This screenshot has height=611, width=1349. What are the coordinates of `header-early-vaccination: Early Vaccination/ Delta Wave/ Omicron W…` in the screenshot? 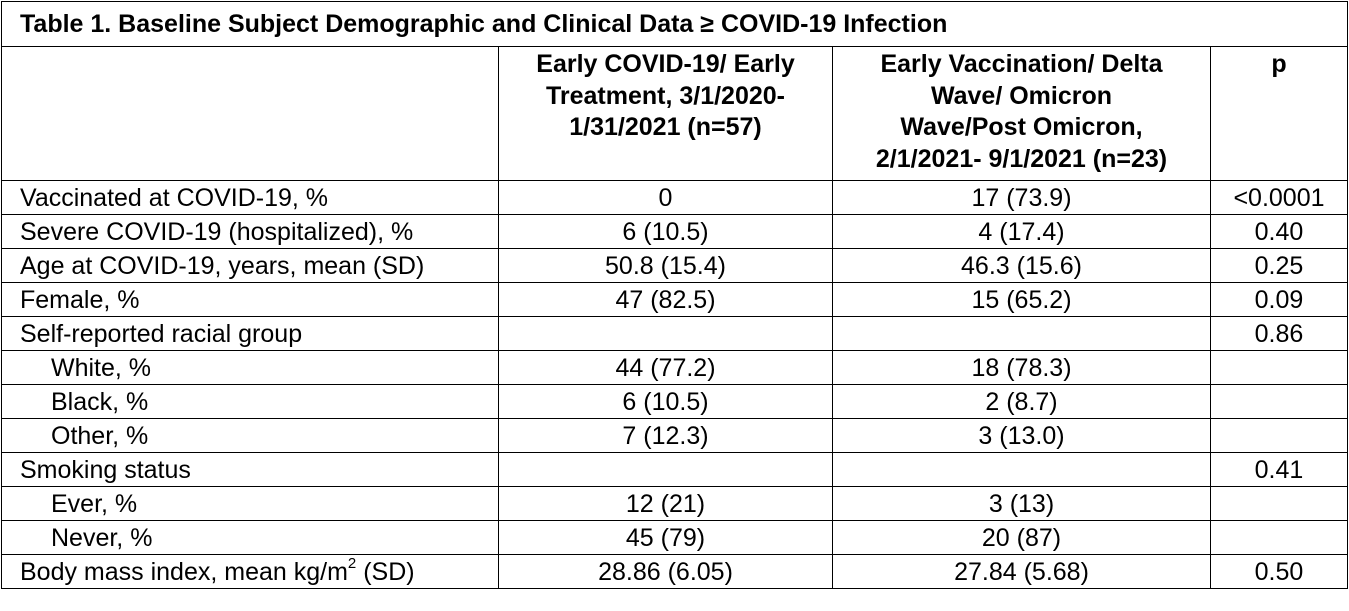 It's located at (1021, 113).